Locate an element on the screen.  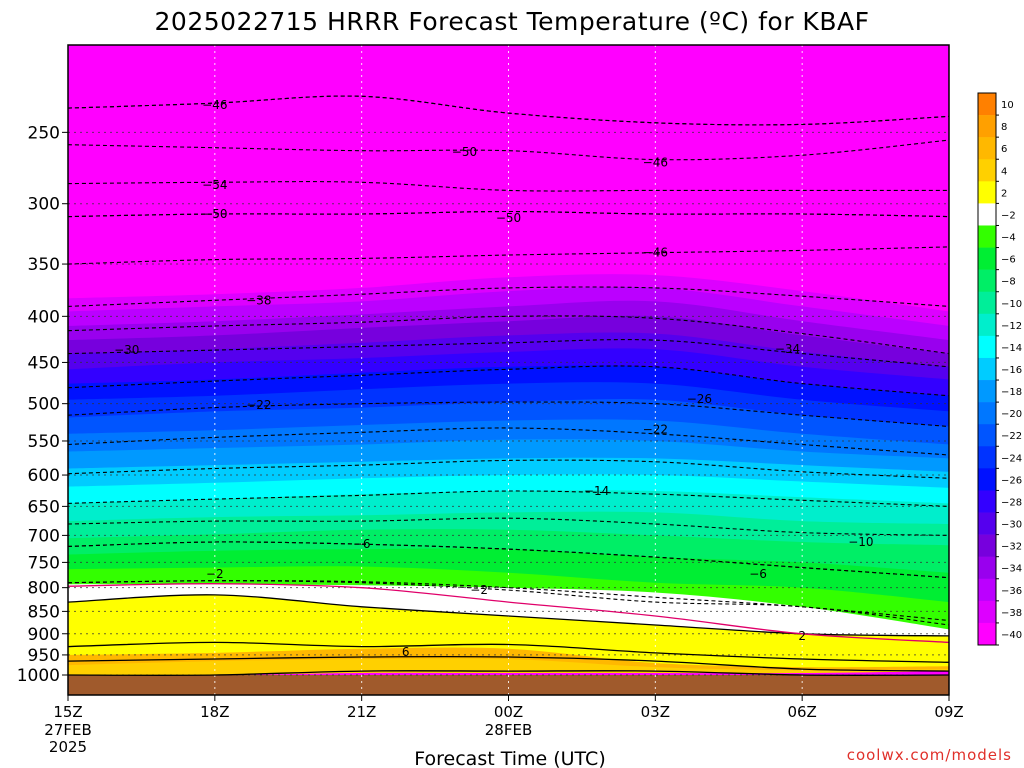
colorbar-label: −30 is located at coordinates (1011, 525).